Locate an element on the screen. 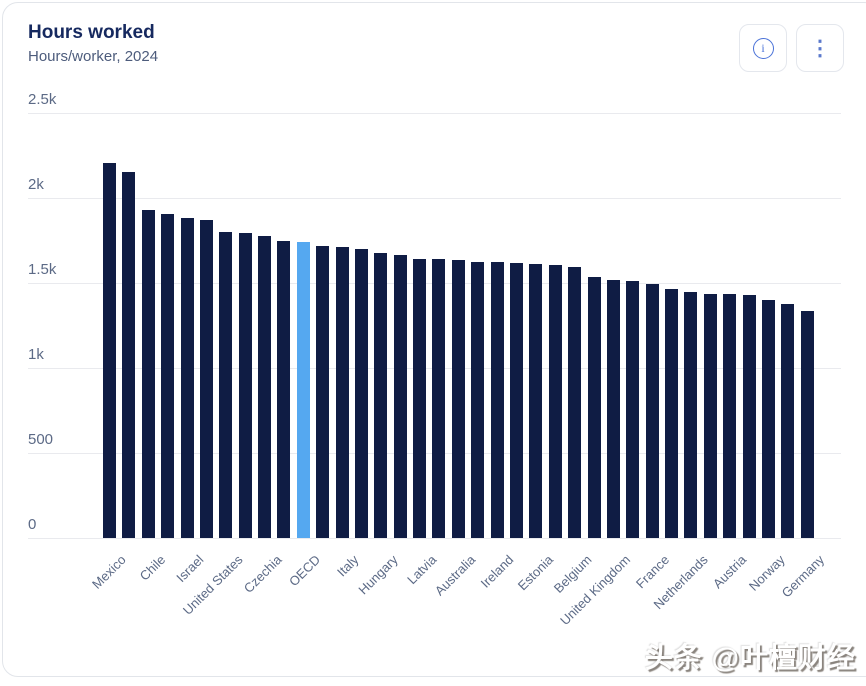  x-label-austria: Austria is located at coordinates (730, 572).